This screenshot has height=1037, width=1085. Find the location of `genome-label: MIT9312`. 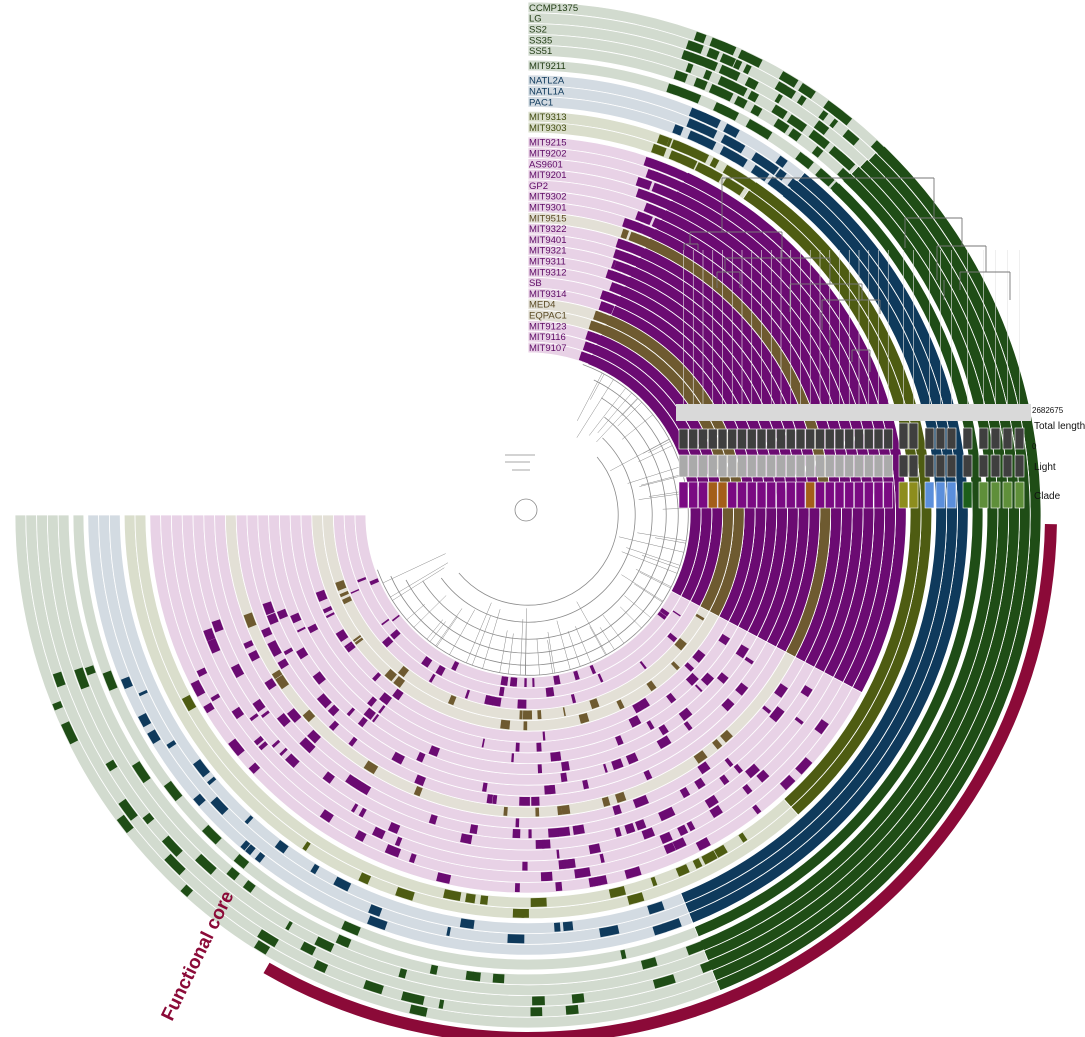

genome-label: MIT9312 is located at coordinates (548, 272).